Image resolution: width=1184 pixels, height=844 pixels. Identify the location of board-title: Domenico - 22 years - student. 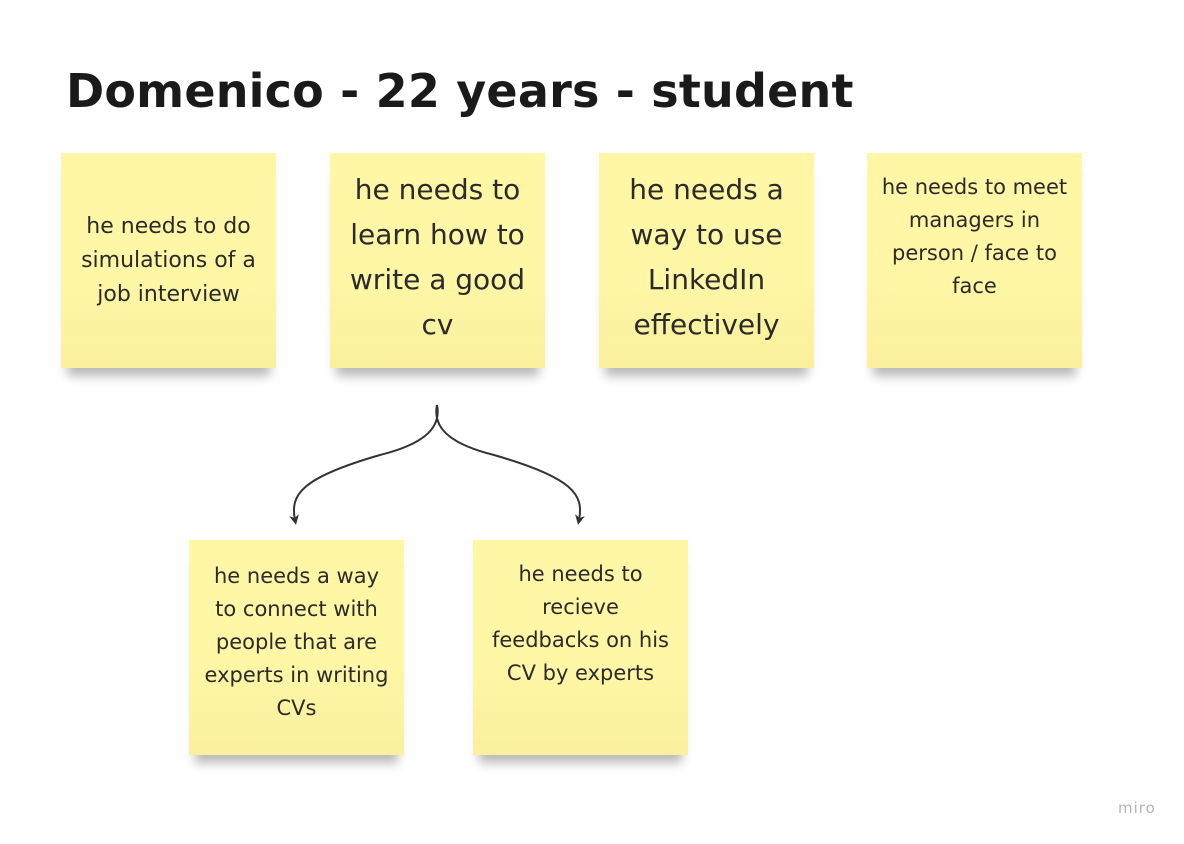
(460, 91).